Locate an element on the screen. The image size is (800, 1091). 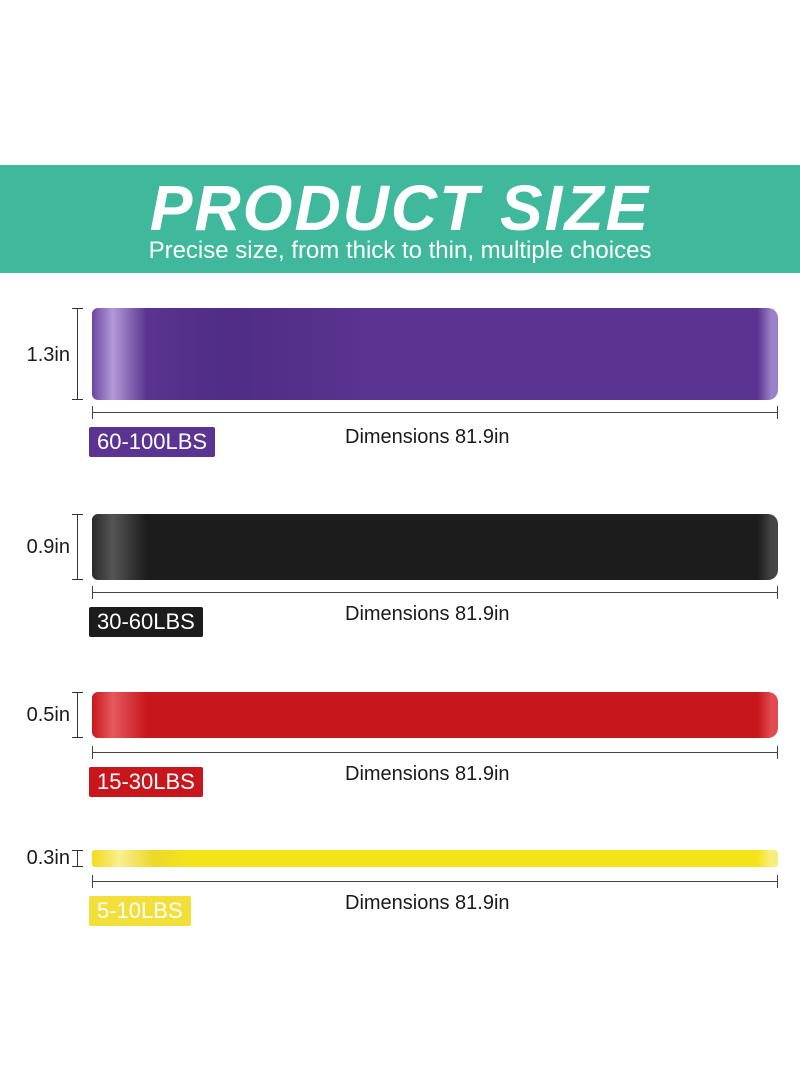
resistance-badge: 5-10LBS is located at coordinates (140, 911).